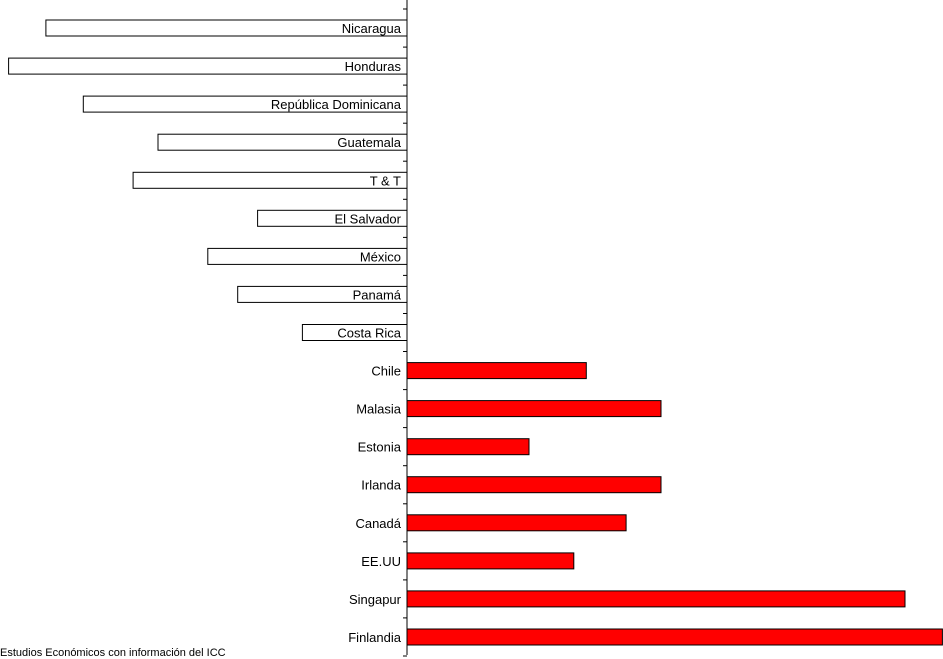 The width and height of the screenshot is (943, 659). I want to click on category-label-4: T & T, so click(385, 180).